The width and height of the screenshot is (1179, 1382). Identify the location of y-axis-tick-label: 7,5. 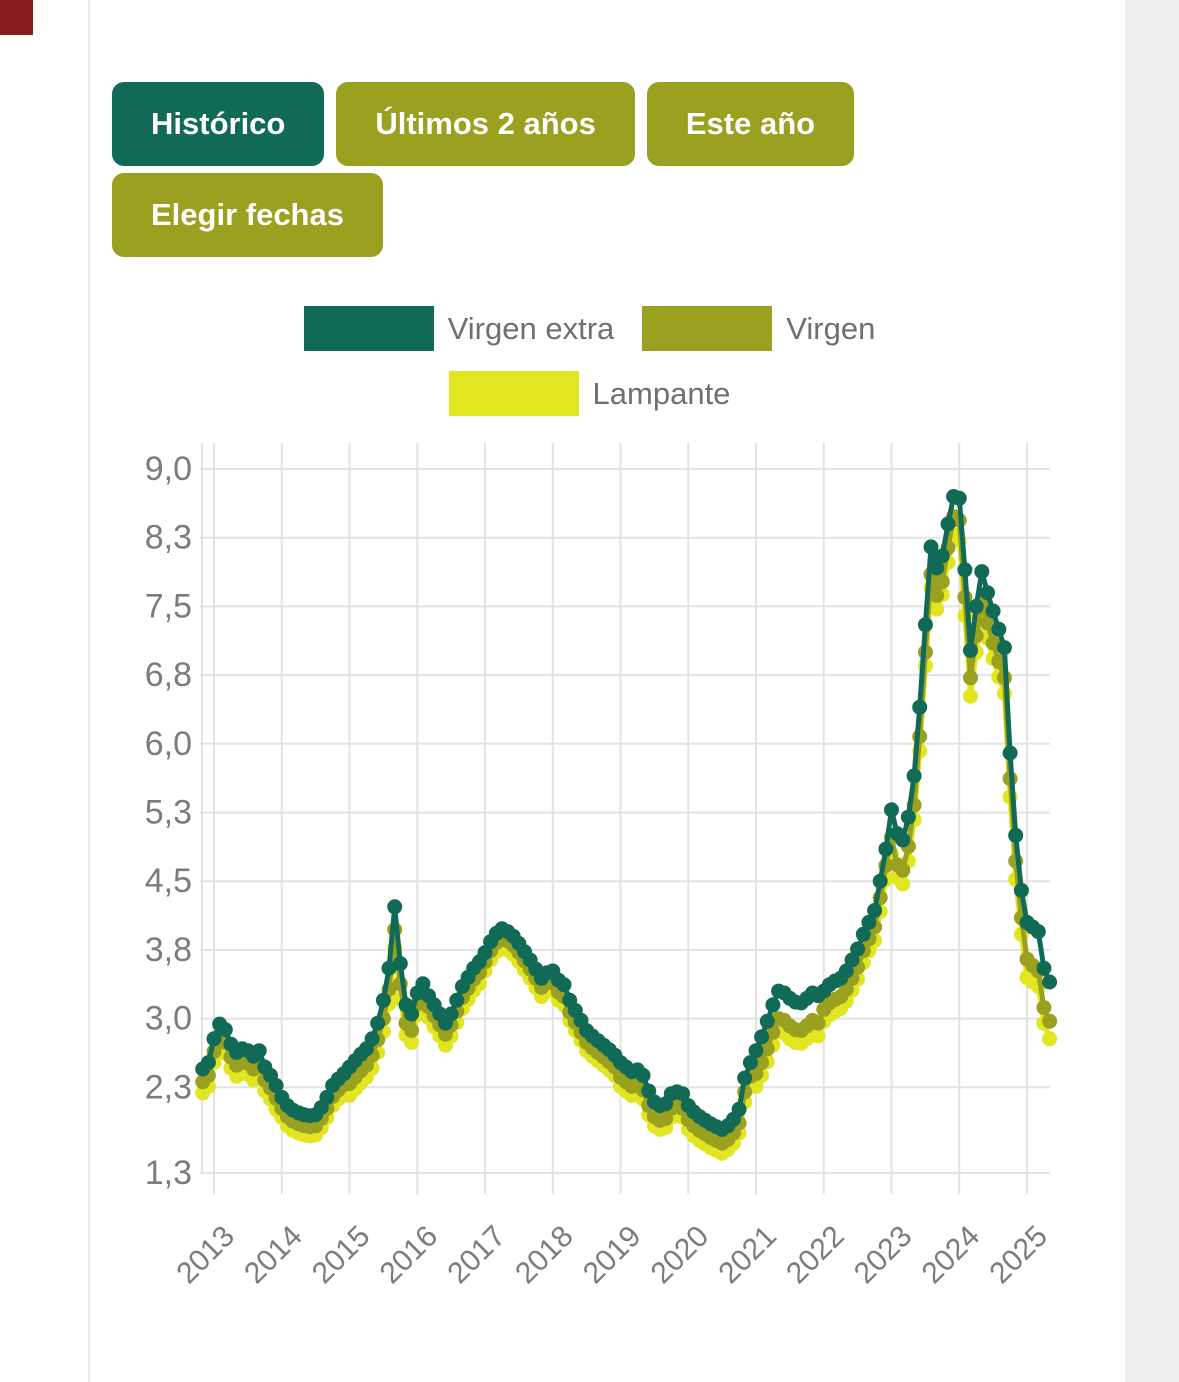
(168, 606).